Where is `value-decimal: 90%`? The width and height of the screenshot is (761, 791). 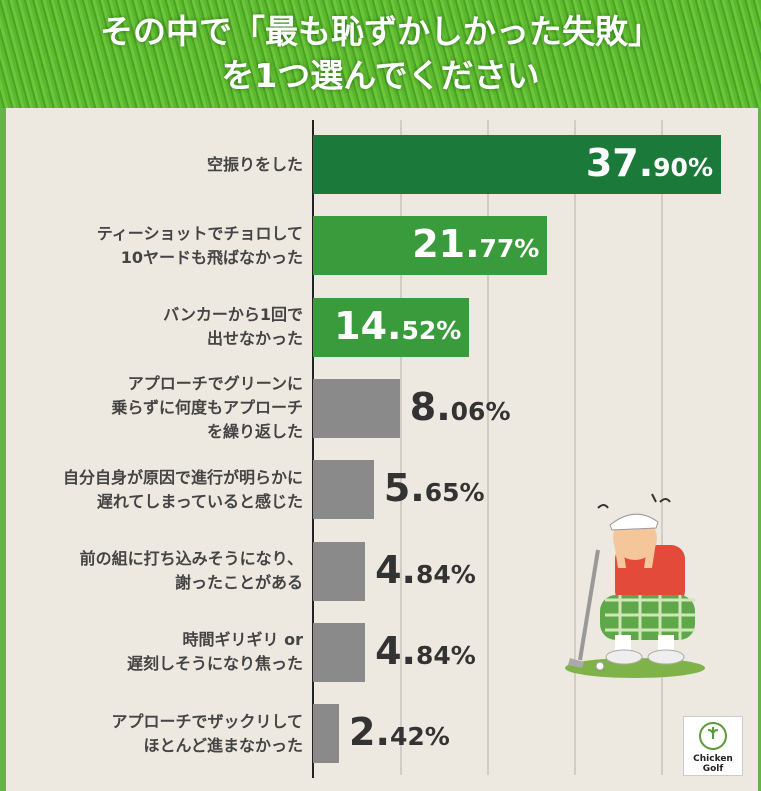
value-decimal: 90% is located at coordinates (683, 167).